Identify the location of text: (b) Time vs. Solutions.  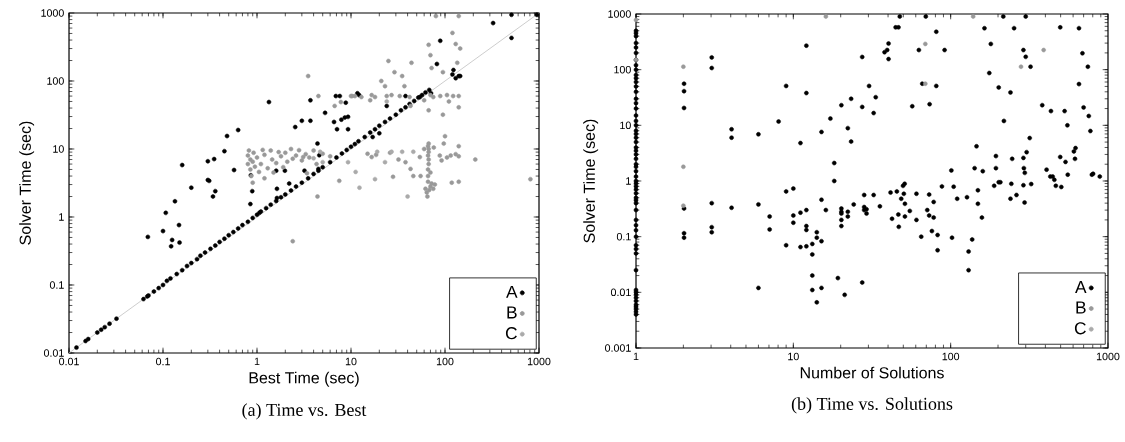
(872, 405).